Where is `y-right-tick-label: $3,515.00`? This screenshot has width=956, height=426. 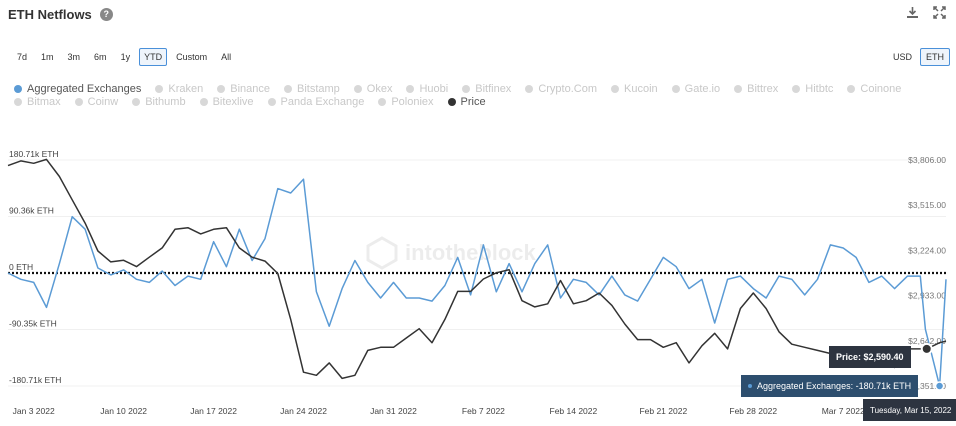 y-right-tick-label: $3,515.00 is located at coordinates (927, 205).